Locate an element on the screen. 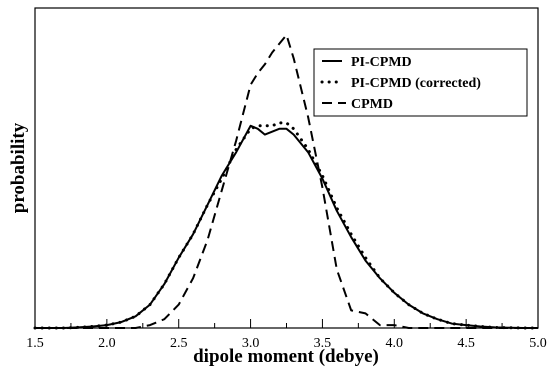 The image size is (553, 370). x-tick-label: 2.0 is located at coordinates (107, 343).